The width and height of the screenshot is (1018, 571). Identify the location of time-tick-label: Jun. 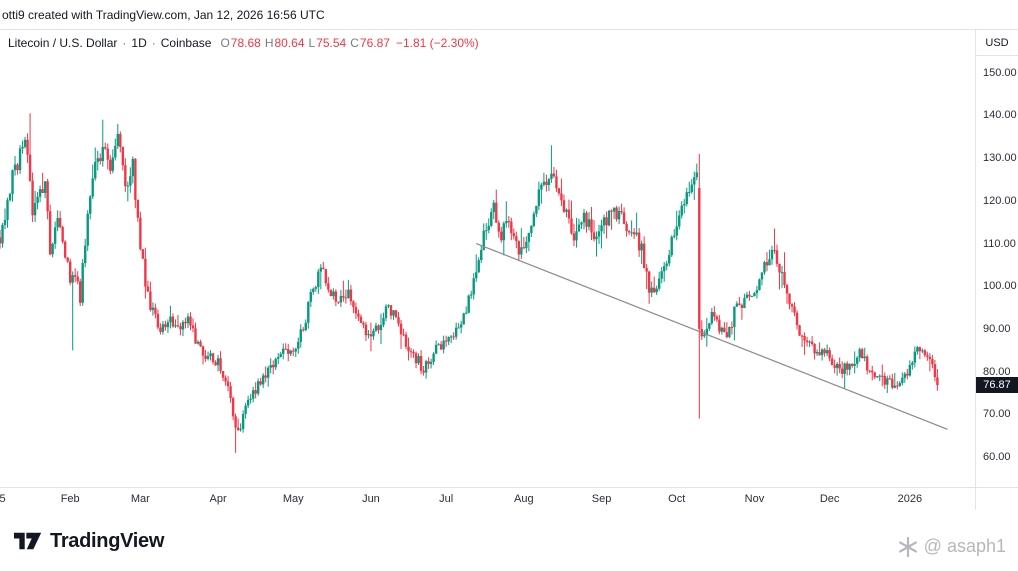
(371, 499).